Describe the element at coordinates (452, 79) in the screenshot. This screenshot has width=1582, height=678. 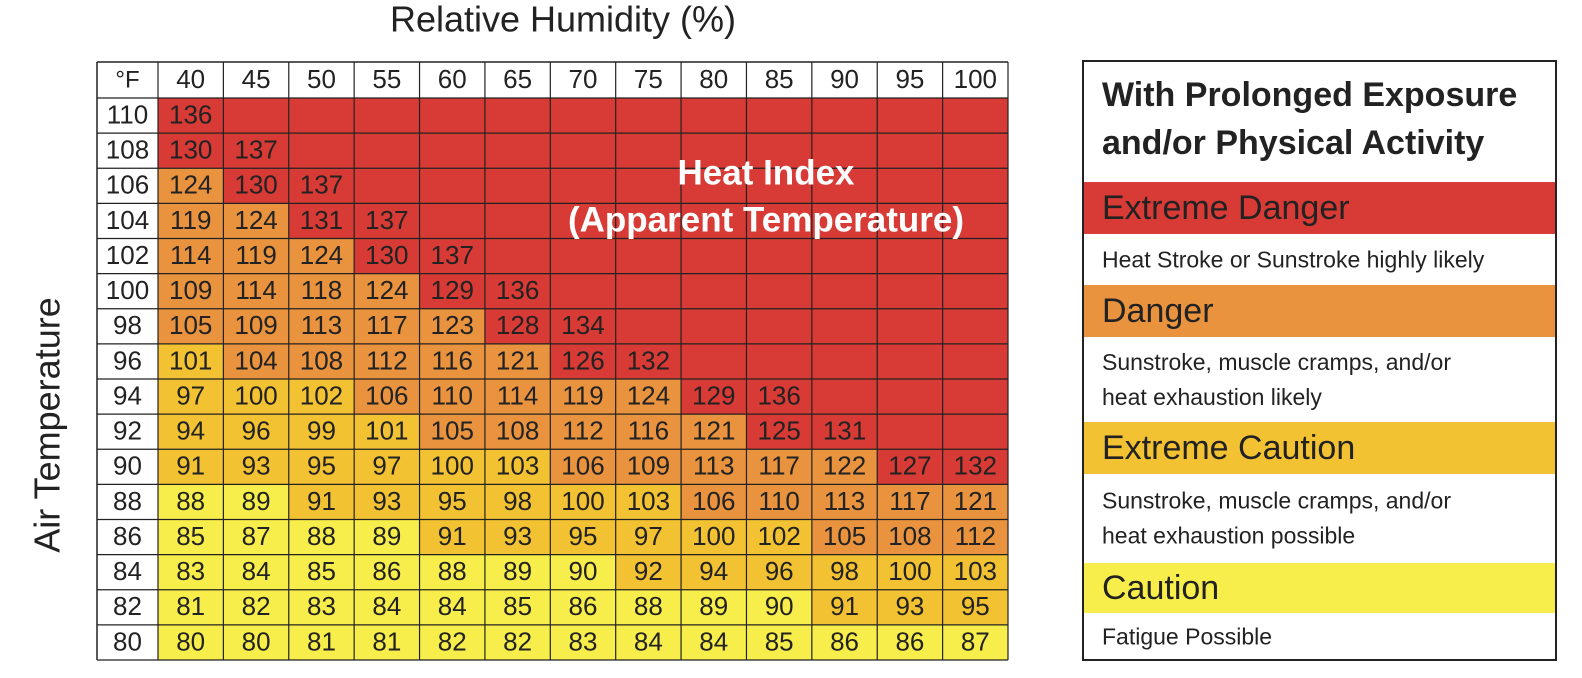
I see `column-header: 60` at that location.